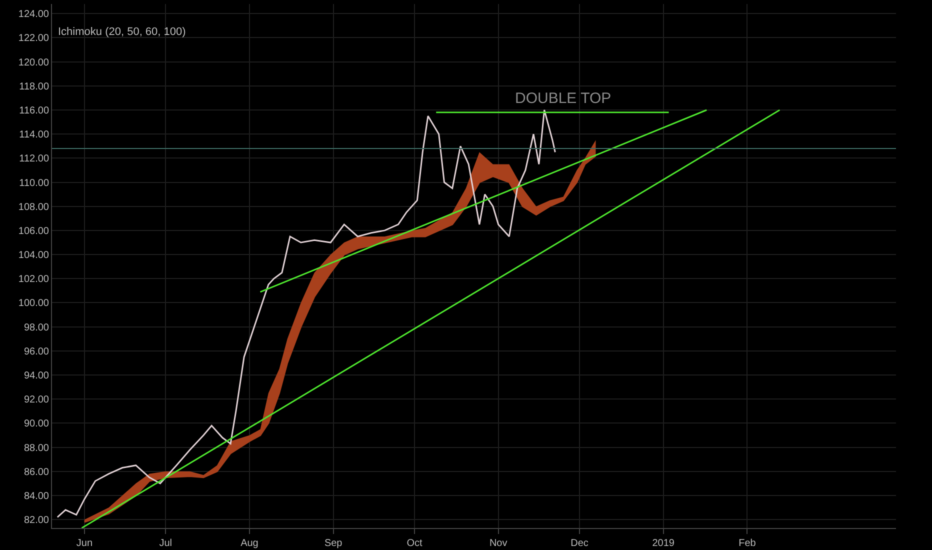  I want to click on x-tick-label: Nov, so click(498, 543).